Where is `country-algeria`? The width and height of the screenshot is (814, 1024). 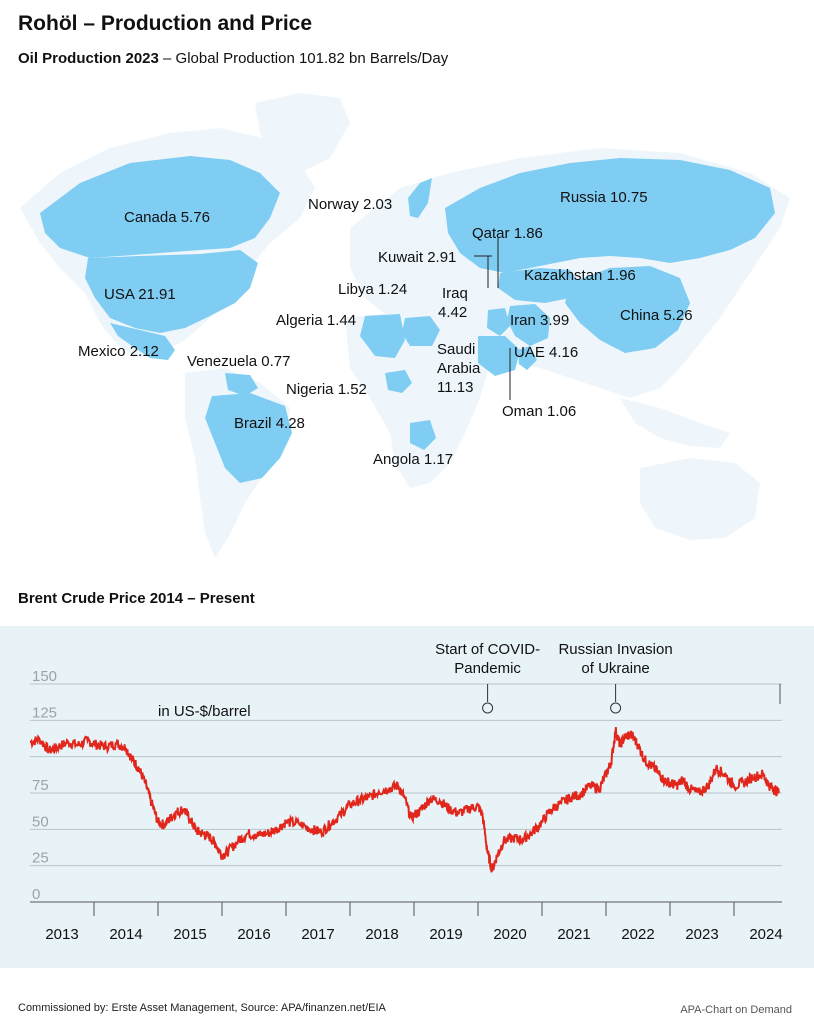 country-algeria is located at coordinates (382, 336).